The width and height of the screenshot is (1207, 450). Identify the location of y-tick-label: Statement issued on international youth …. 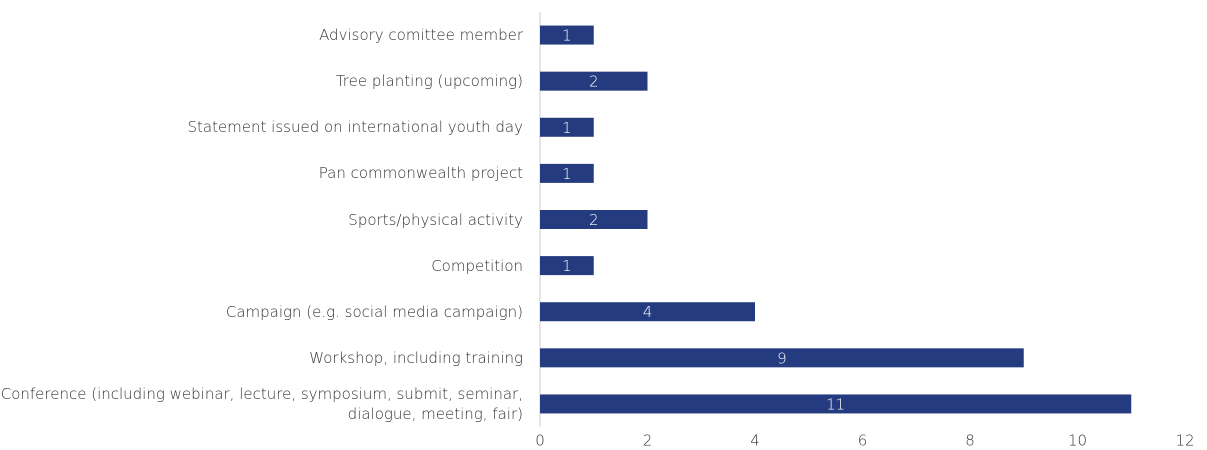
(355, 127).